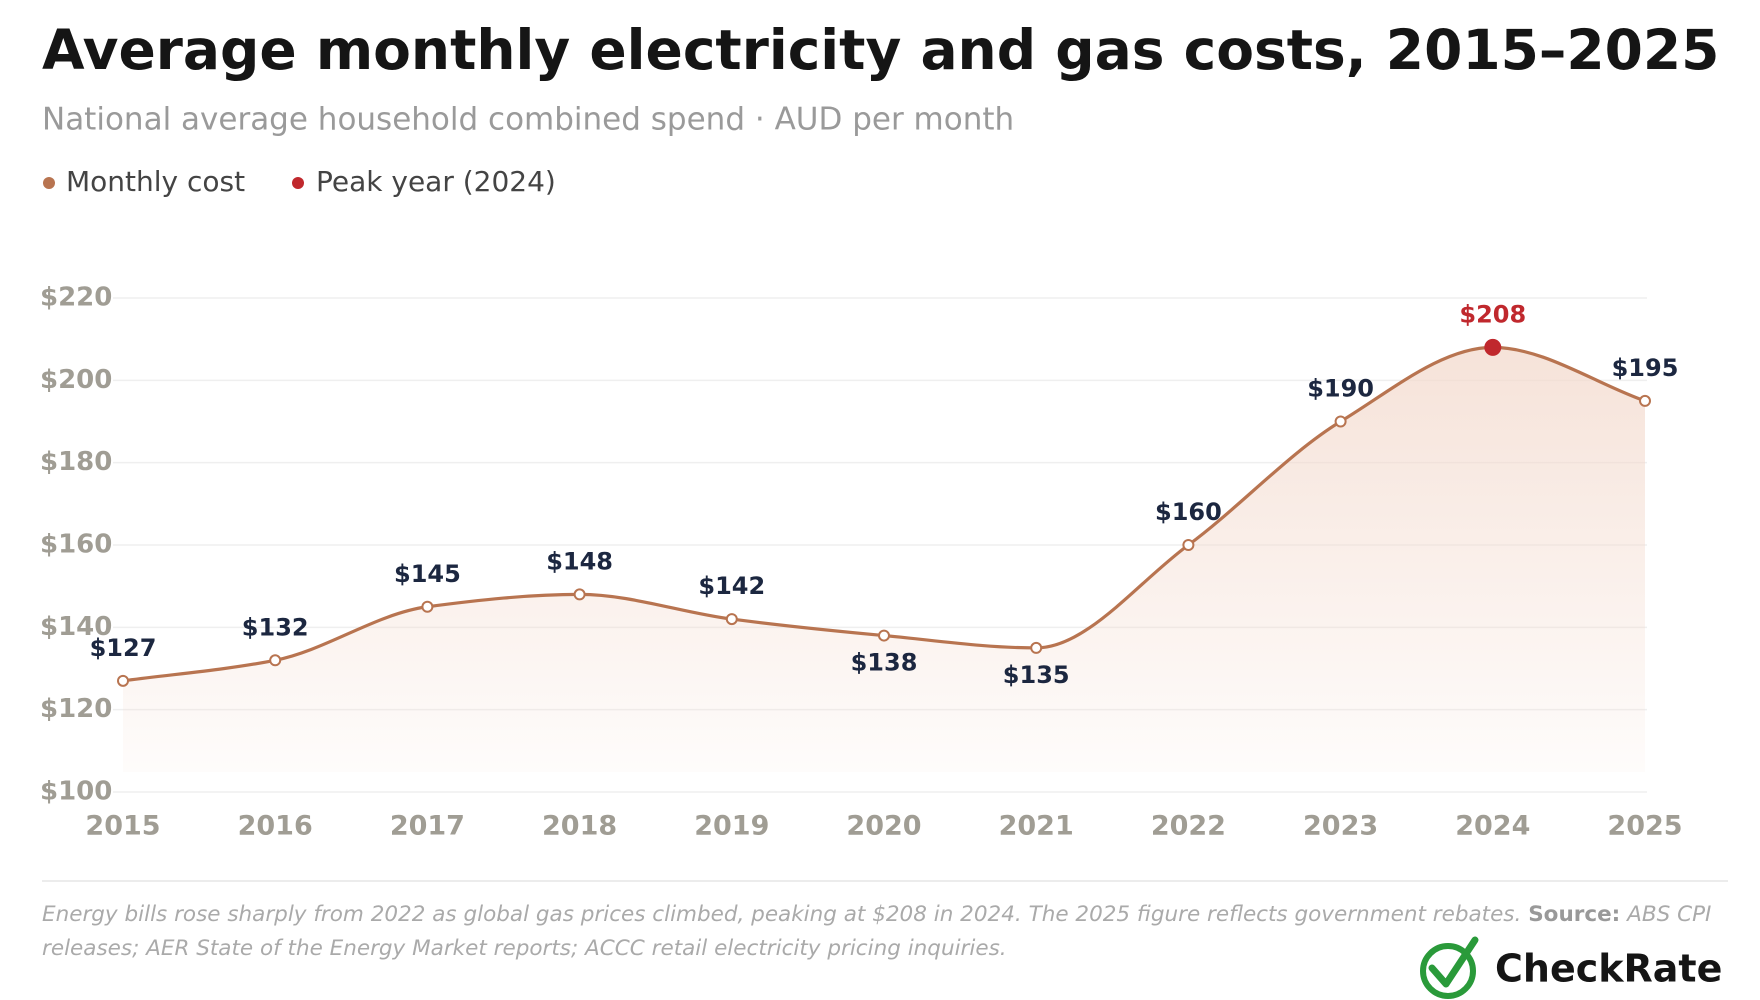 This screenshot has width=1760, height=1000. What do you see at coordinates (436, 181) in the screenshot?
I see `legend-label: Peak year (2024)` at bounding box center [436, 181].